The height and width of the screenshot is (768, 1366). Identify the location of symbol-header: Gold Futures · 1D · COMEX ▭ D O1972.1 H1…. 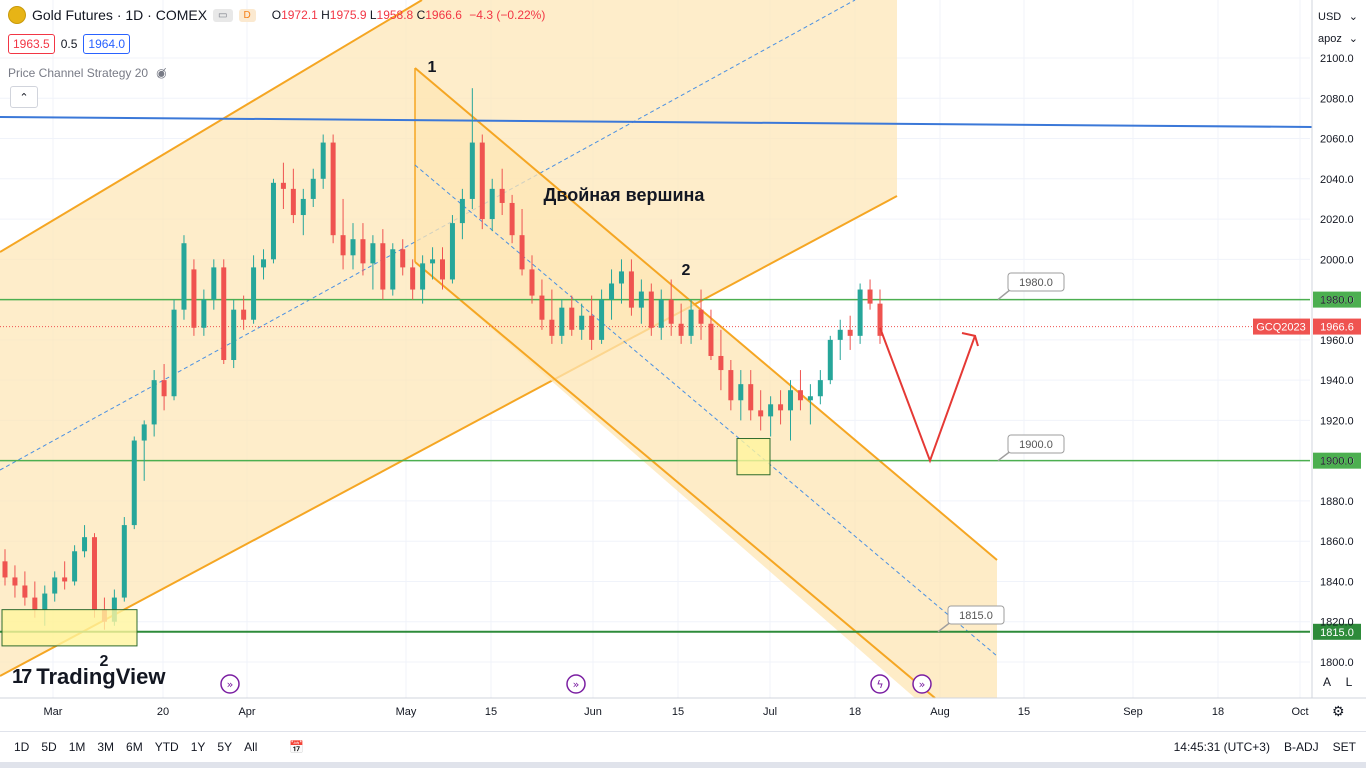
(276, 15).